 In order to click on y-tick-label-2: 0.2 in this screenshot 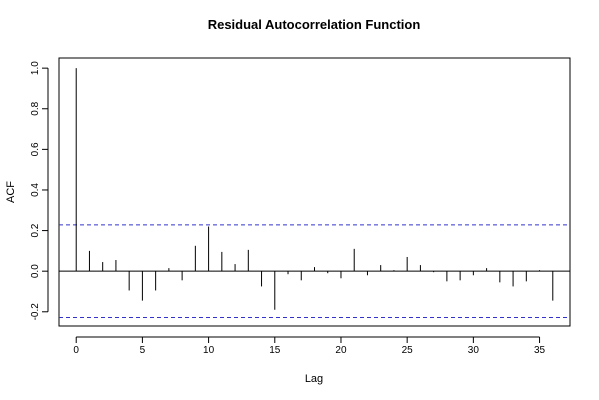, I will do `click(35, 230)`.